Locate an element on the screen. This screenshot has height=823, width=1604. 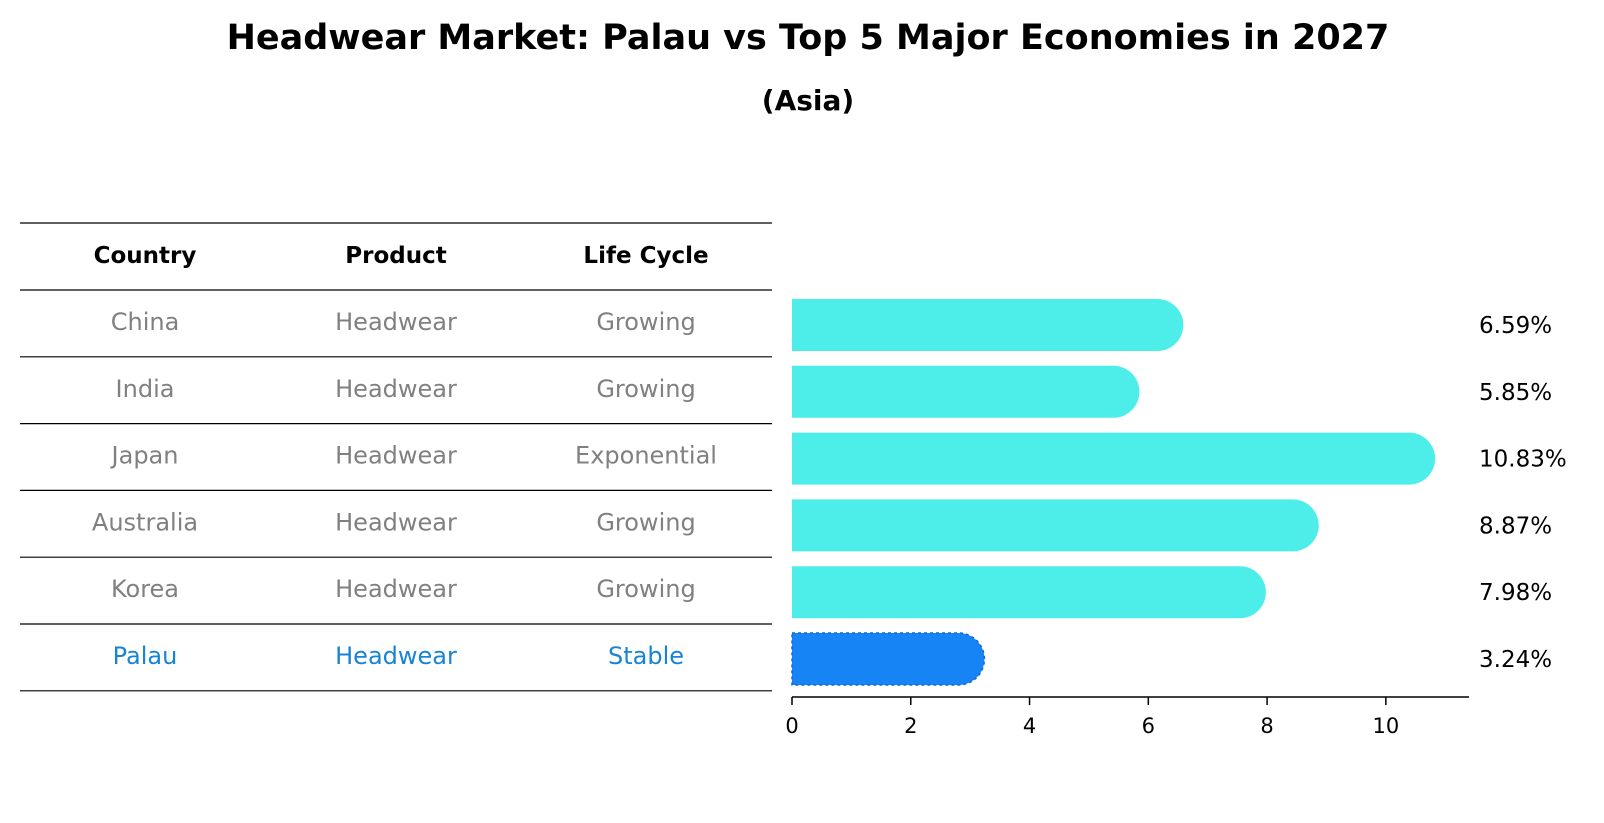
table-cell: Japan is located at coordinates (144, 456).